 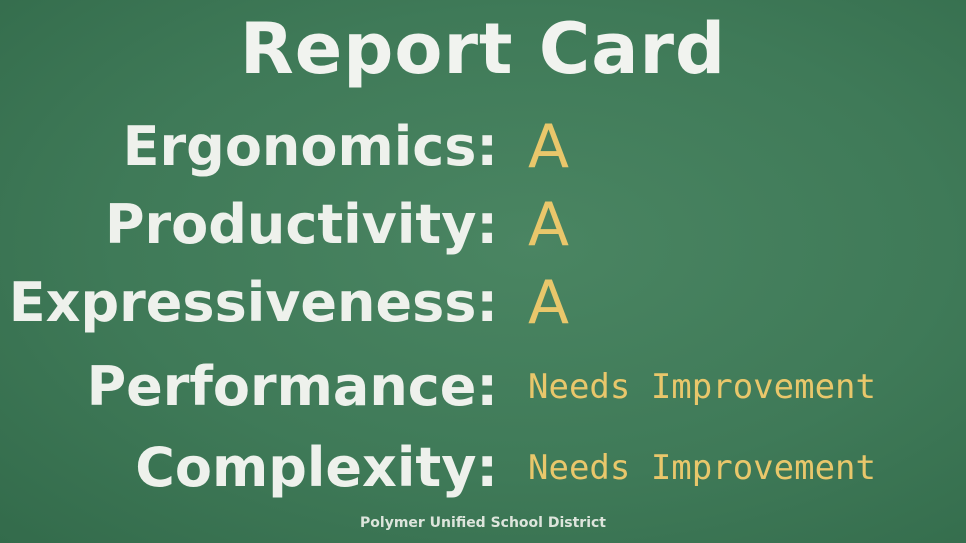 I want to click on footer-text: Polymer Unified School District, so click(x=483, y=523).